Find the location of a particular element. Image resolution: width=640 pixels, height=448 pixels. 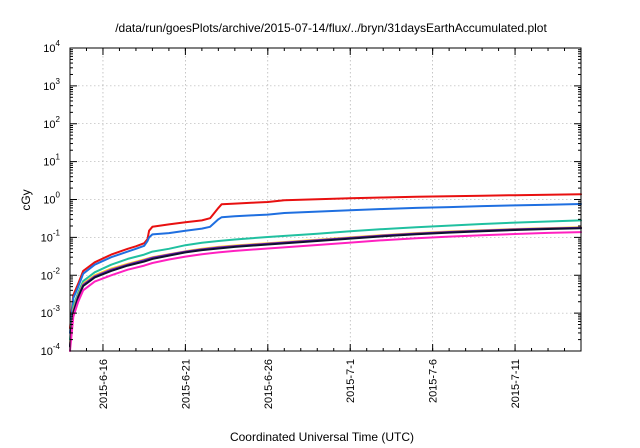

y-tick-label: 10² is located at coordinates (51, 123).